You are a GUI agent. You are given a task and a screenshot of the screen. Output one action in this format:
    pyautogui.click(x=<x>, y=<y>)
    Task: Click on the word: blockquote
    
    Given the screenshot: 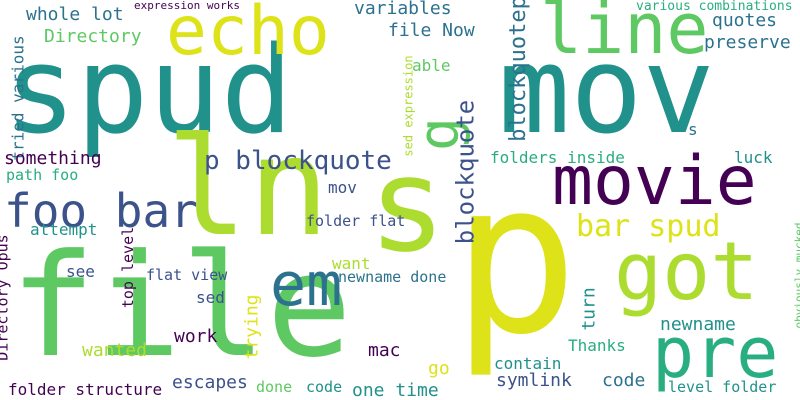 What is the action you would take?
    pyautogui.click(x=465, y=172)
    